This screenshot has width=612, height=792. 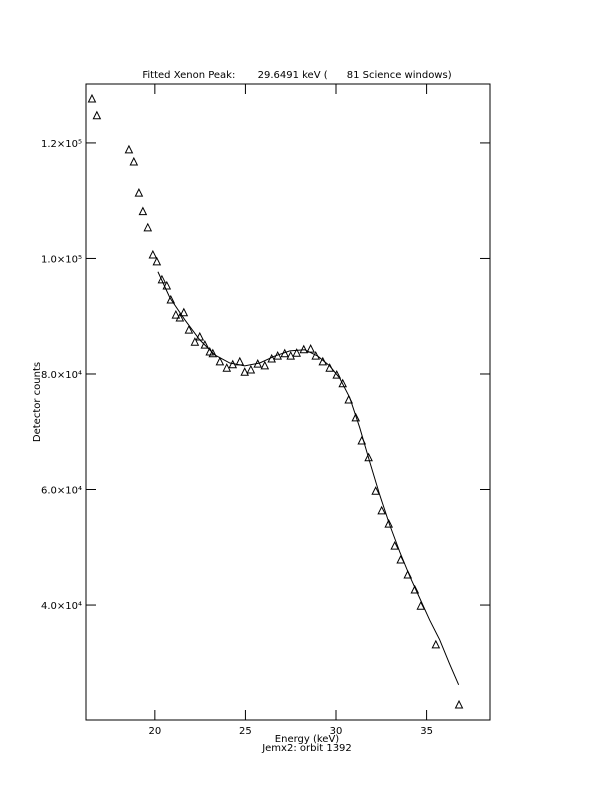 What do you see at coordinates (61, 144) in the screenshot?
I see `y-tick-label: 1.2×10⁵` at bounding box center [61, 144].